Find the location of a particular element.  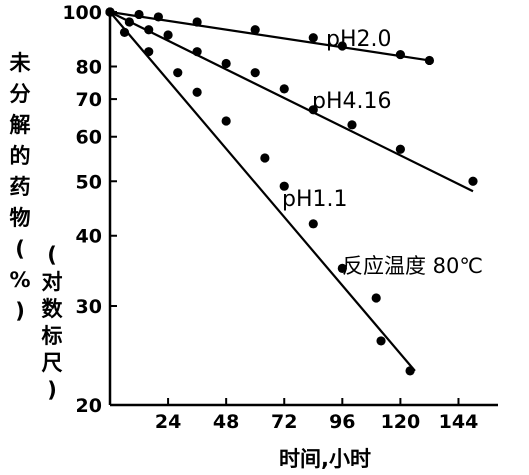

x-tick-label: 144 is located at coordinates (459, 422).